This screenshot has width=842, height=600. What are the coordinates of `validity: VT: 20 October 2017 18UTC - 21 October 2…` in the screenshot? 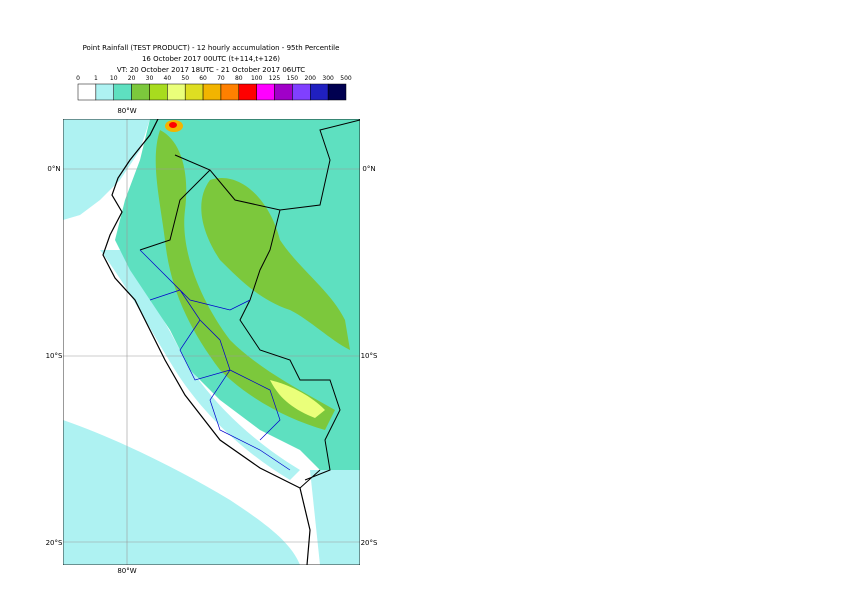 It's located at (211, 70).